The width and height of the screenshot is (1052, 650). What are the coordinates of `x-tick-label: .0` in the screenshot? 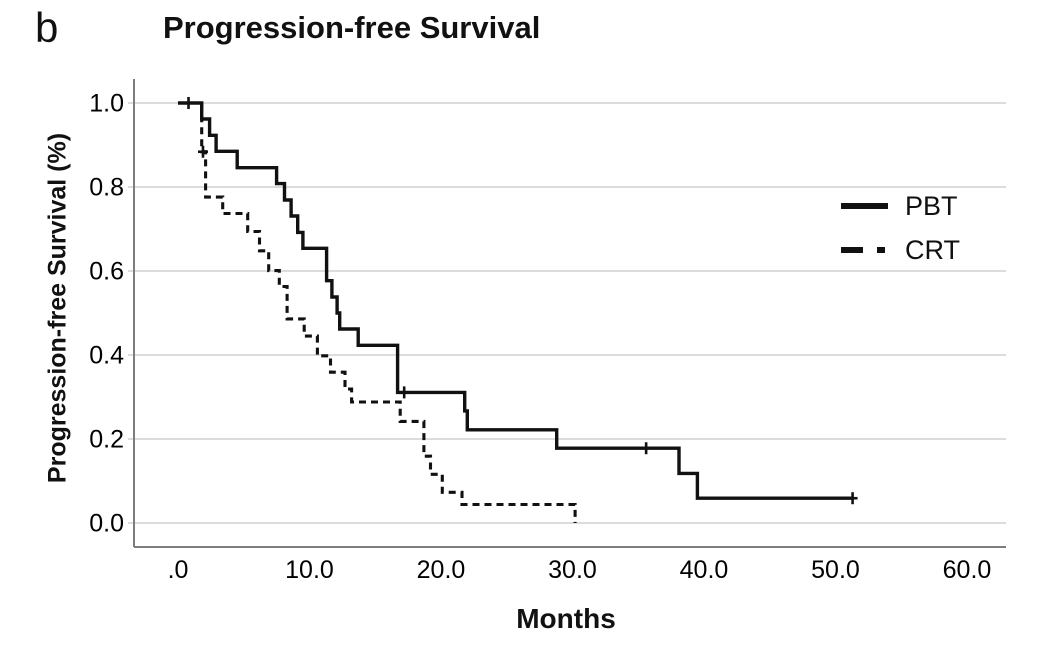 It's located at (178, 570).